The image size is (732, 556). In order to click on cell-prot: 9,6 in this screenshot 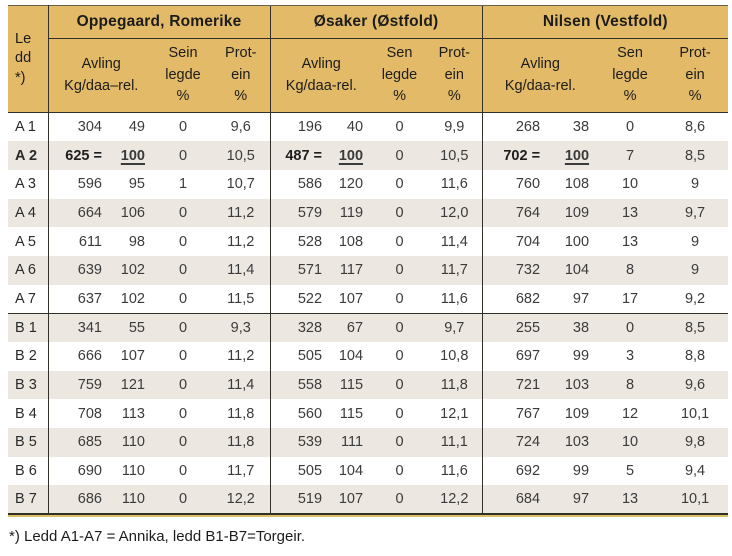, I will do `click(695, 385)`.